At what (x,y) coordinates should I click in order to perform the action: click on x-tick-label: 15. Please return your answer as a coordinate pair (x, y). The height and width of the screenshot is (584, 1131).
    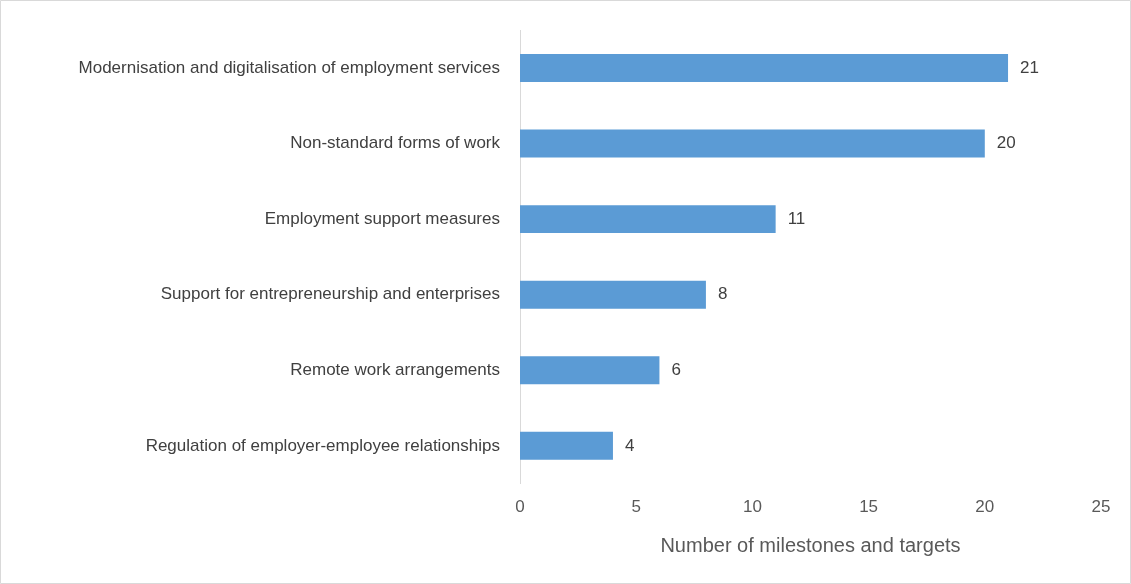
    Looking at the image, I should click on (869, 507).